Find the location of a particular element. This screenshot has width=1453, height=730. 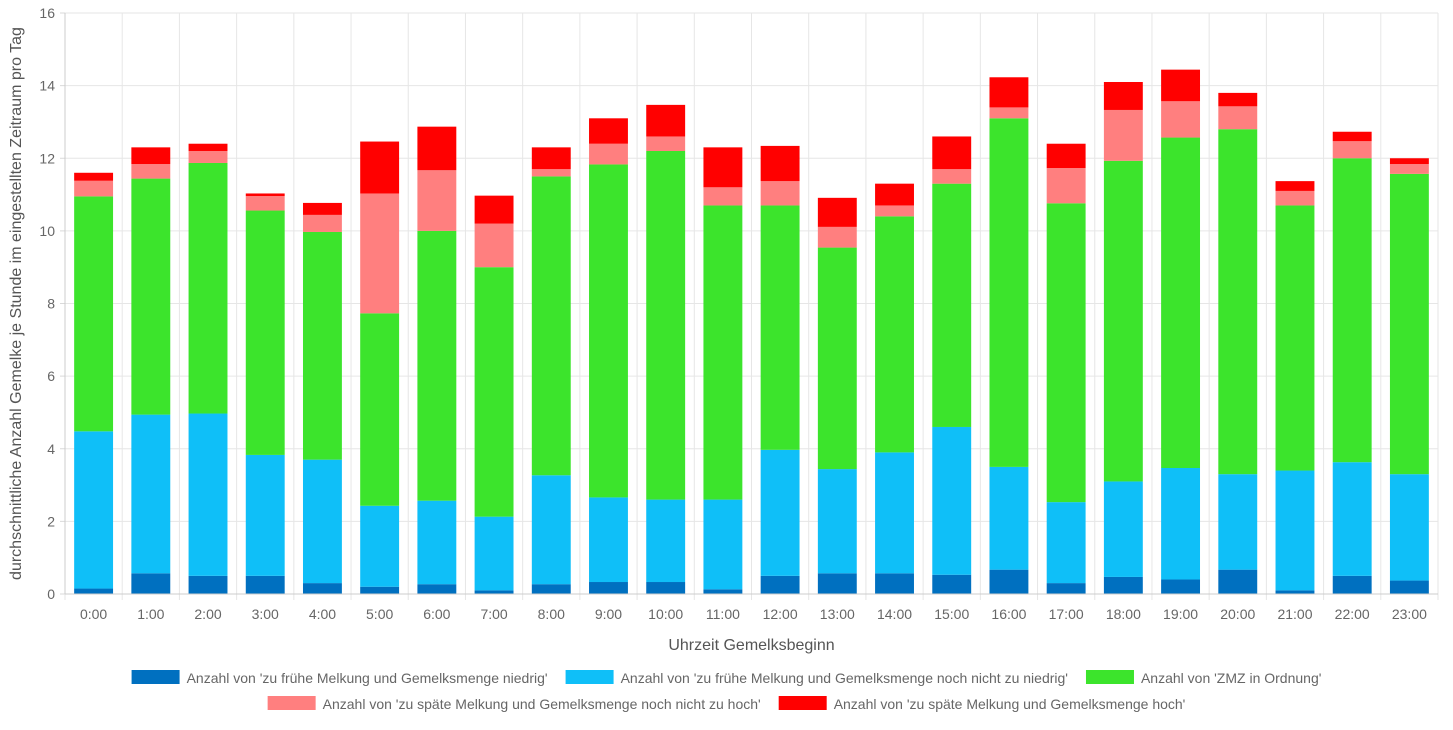

x-tick-label: 22:00 is located at coordinates (1352, 614).